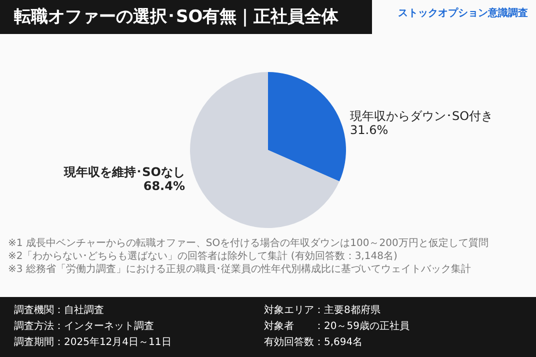 The width and height of the screenshot is (536, 357). Describe the element at coordinates (239, 269) in the screenshot. I see `text: ※3 総務省「労働力調査」における正規の職員･従業員の性年代別構成比に基づいてウェイトバック集計` at that location.